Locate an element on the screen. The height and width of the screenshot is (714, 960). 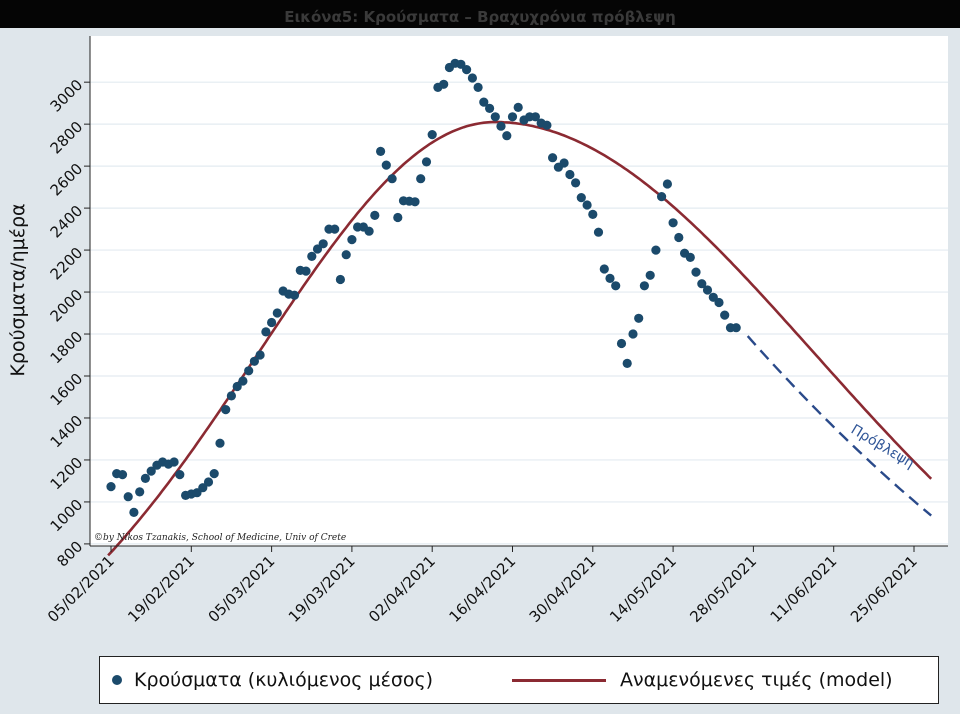
legend-label-points: Κρούσματα (κυλιόμενος μέσος) is located at coordinates (284, 680).